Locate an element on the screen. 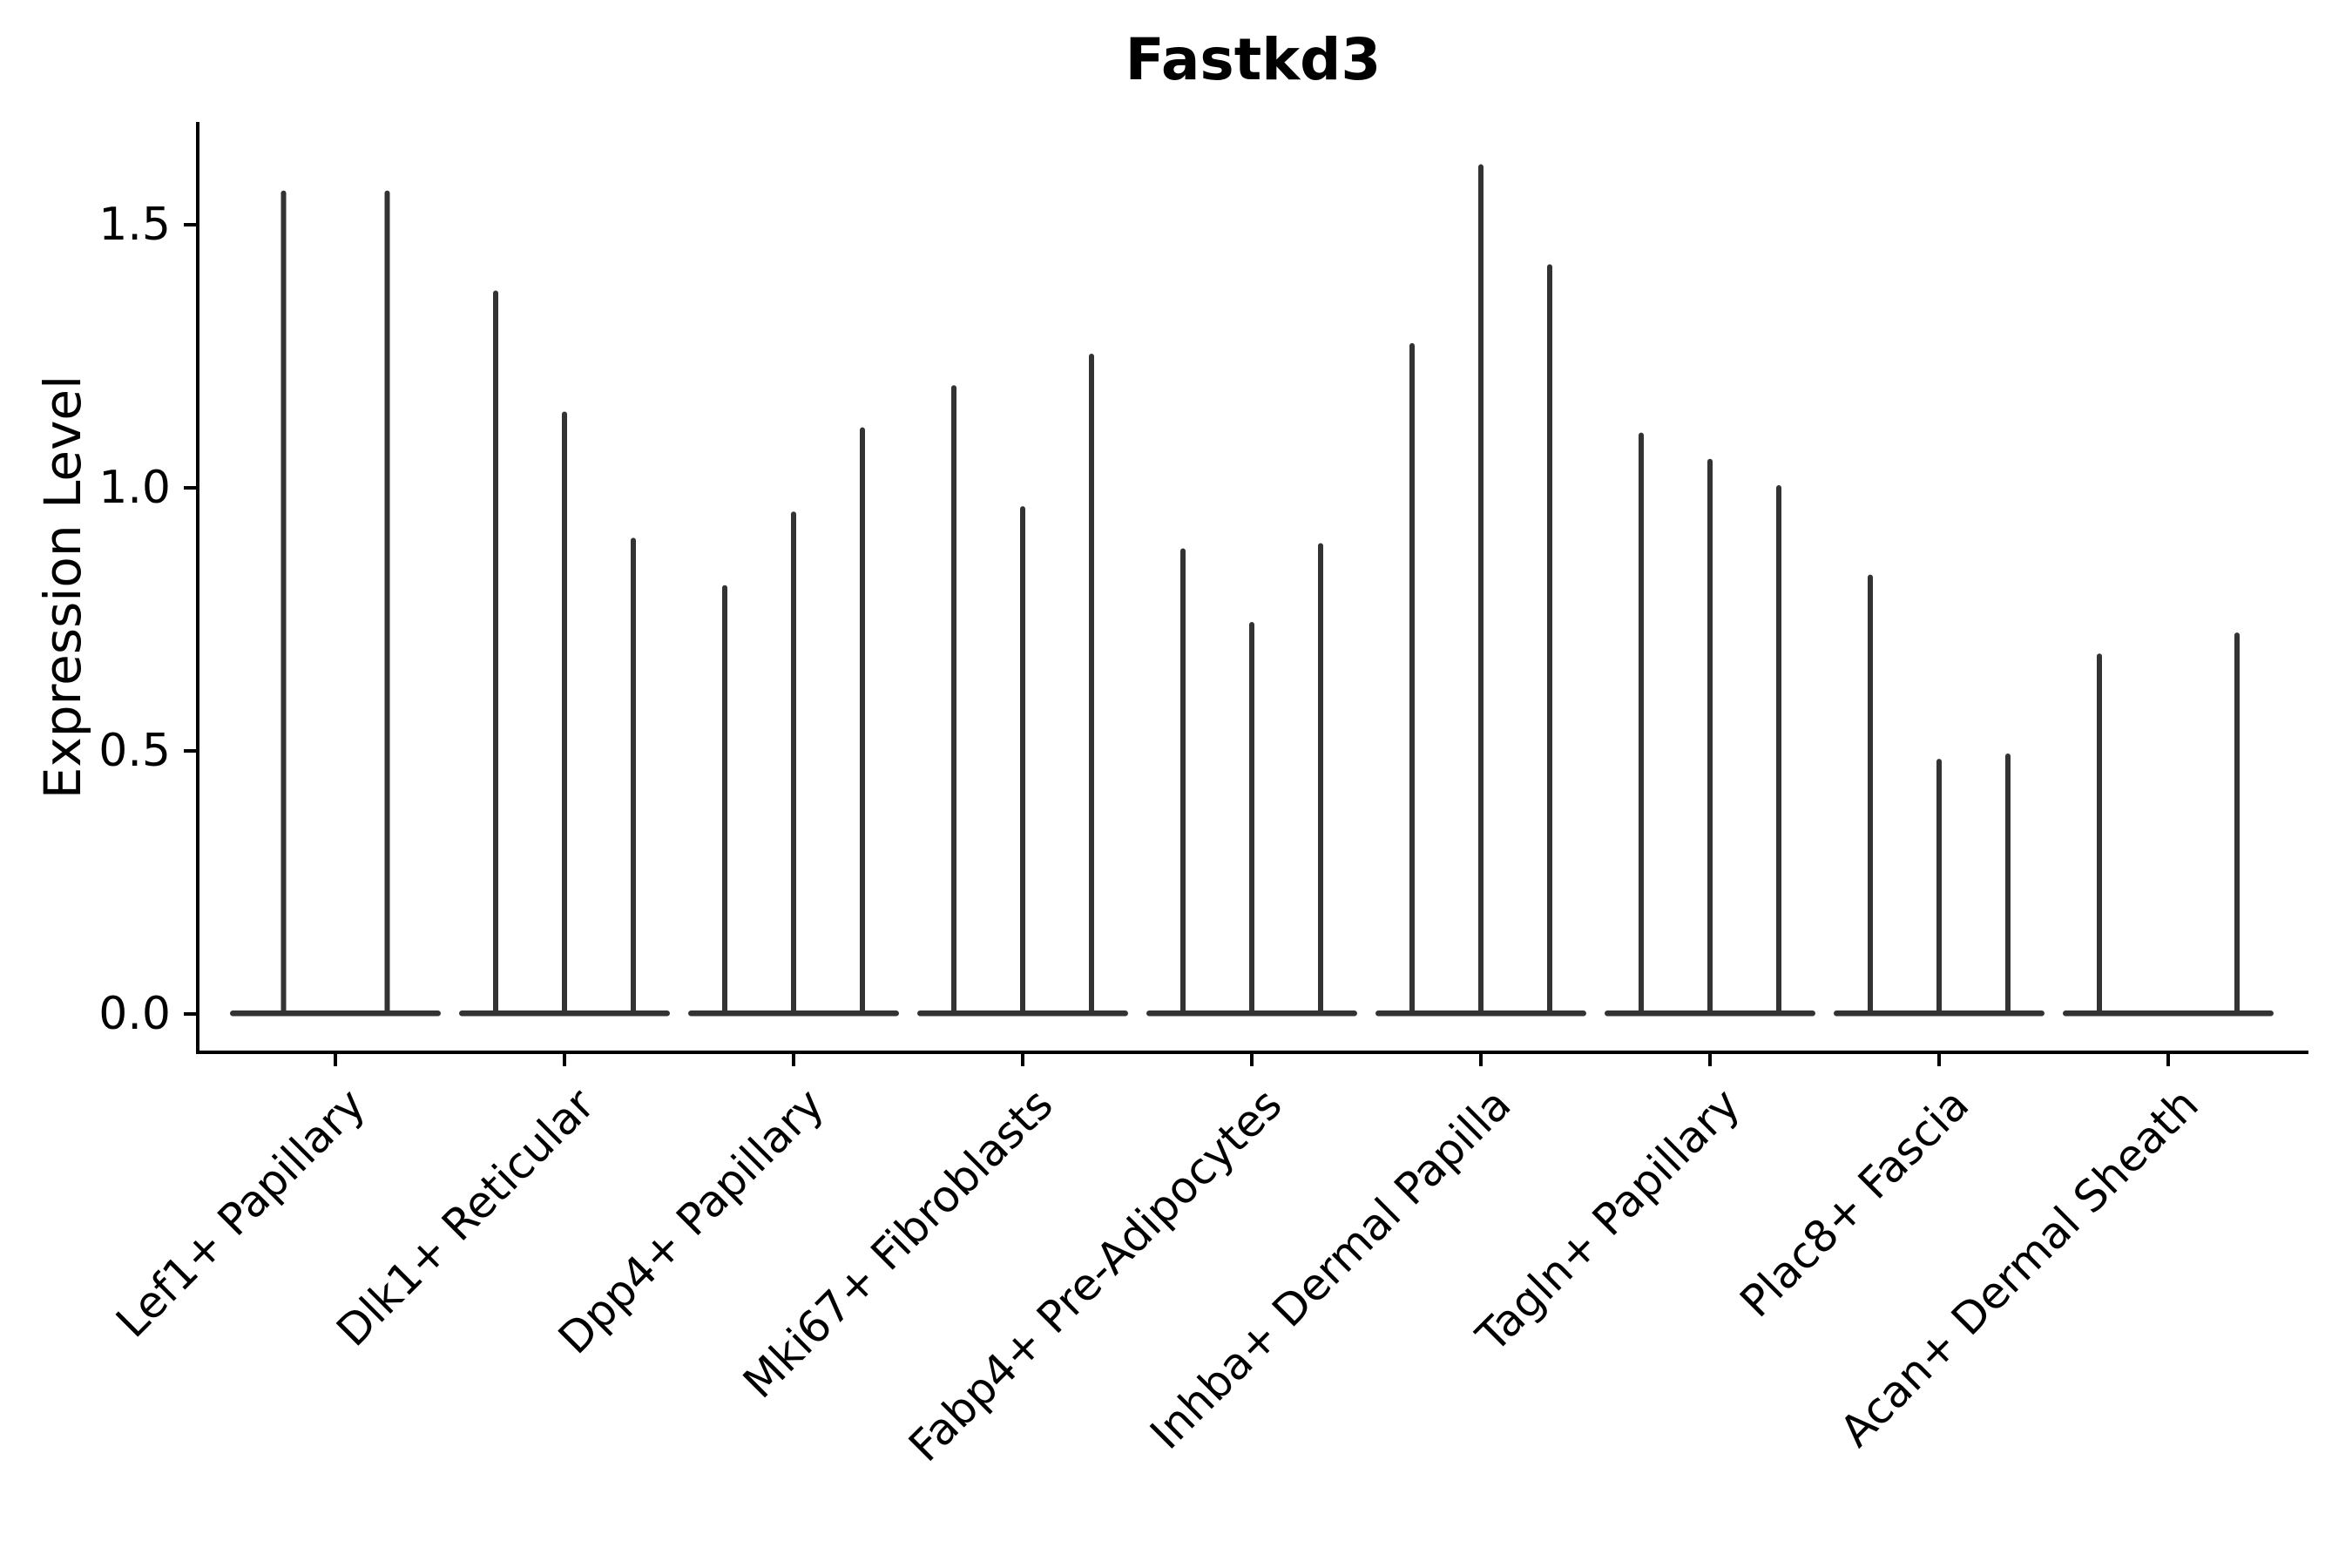  y-tick-label: 1.5 is located at coordinates (134, 225).